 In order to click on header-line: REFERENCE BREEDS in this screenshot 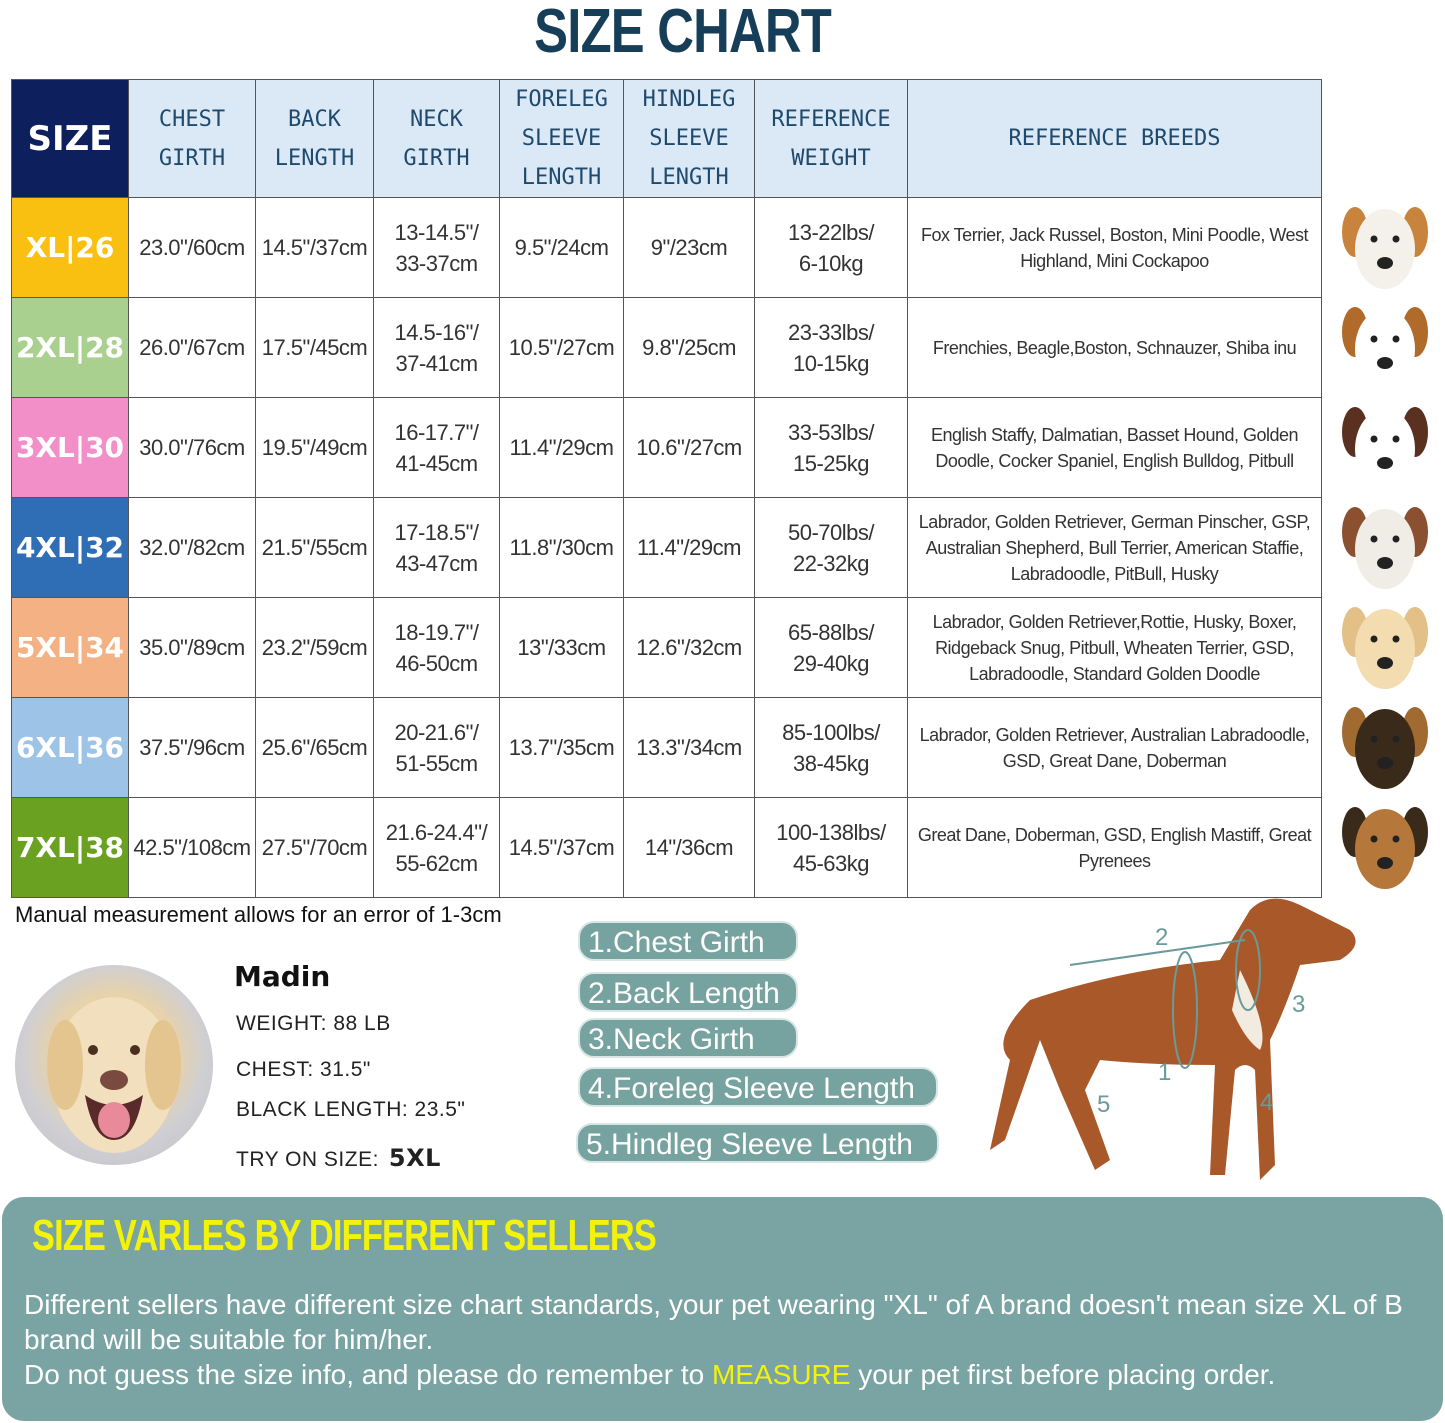, I will do `click(1114, 138)`.